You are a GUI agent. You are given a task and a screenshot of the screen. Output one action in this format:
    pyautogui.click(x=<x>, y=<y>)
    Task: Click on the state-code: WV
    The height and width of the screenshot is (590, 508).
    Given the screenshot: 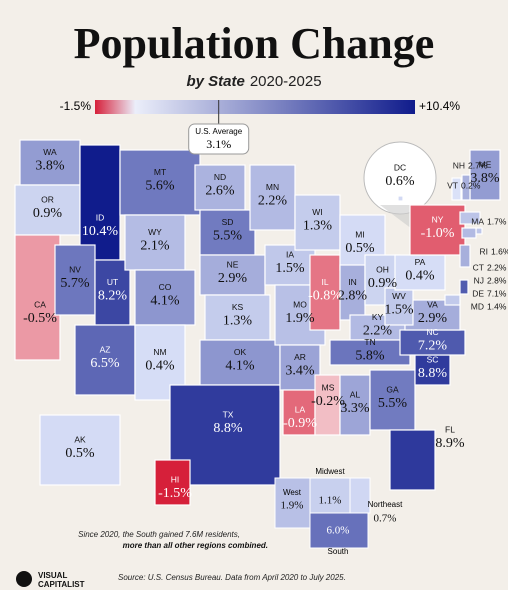 What is the action you would take?
    pyautogui.click(x=399, y=296)
    